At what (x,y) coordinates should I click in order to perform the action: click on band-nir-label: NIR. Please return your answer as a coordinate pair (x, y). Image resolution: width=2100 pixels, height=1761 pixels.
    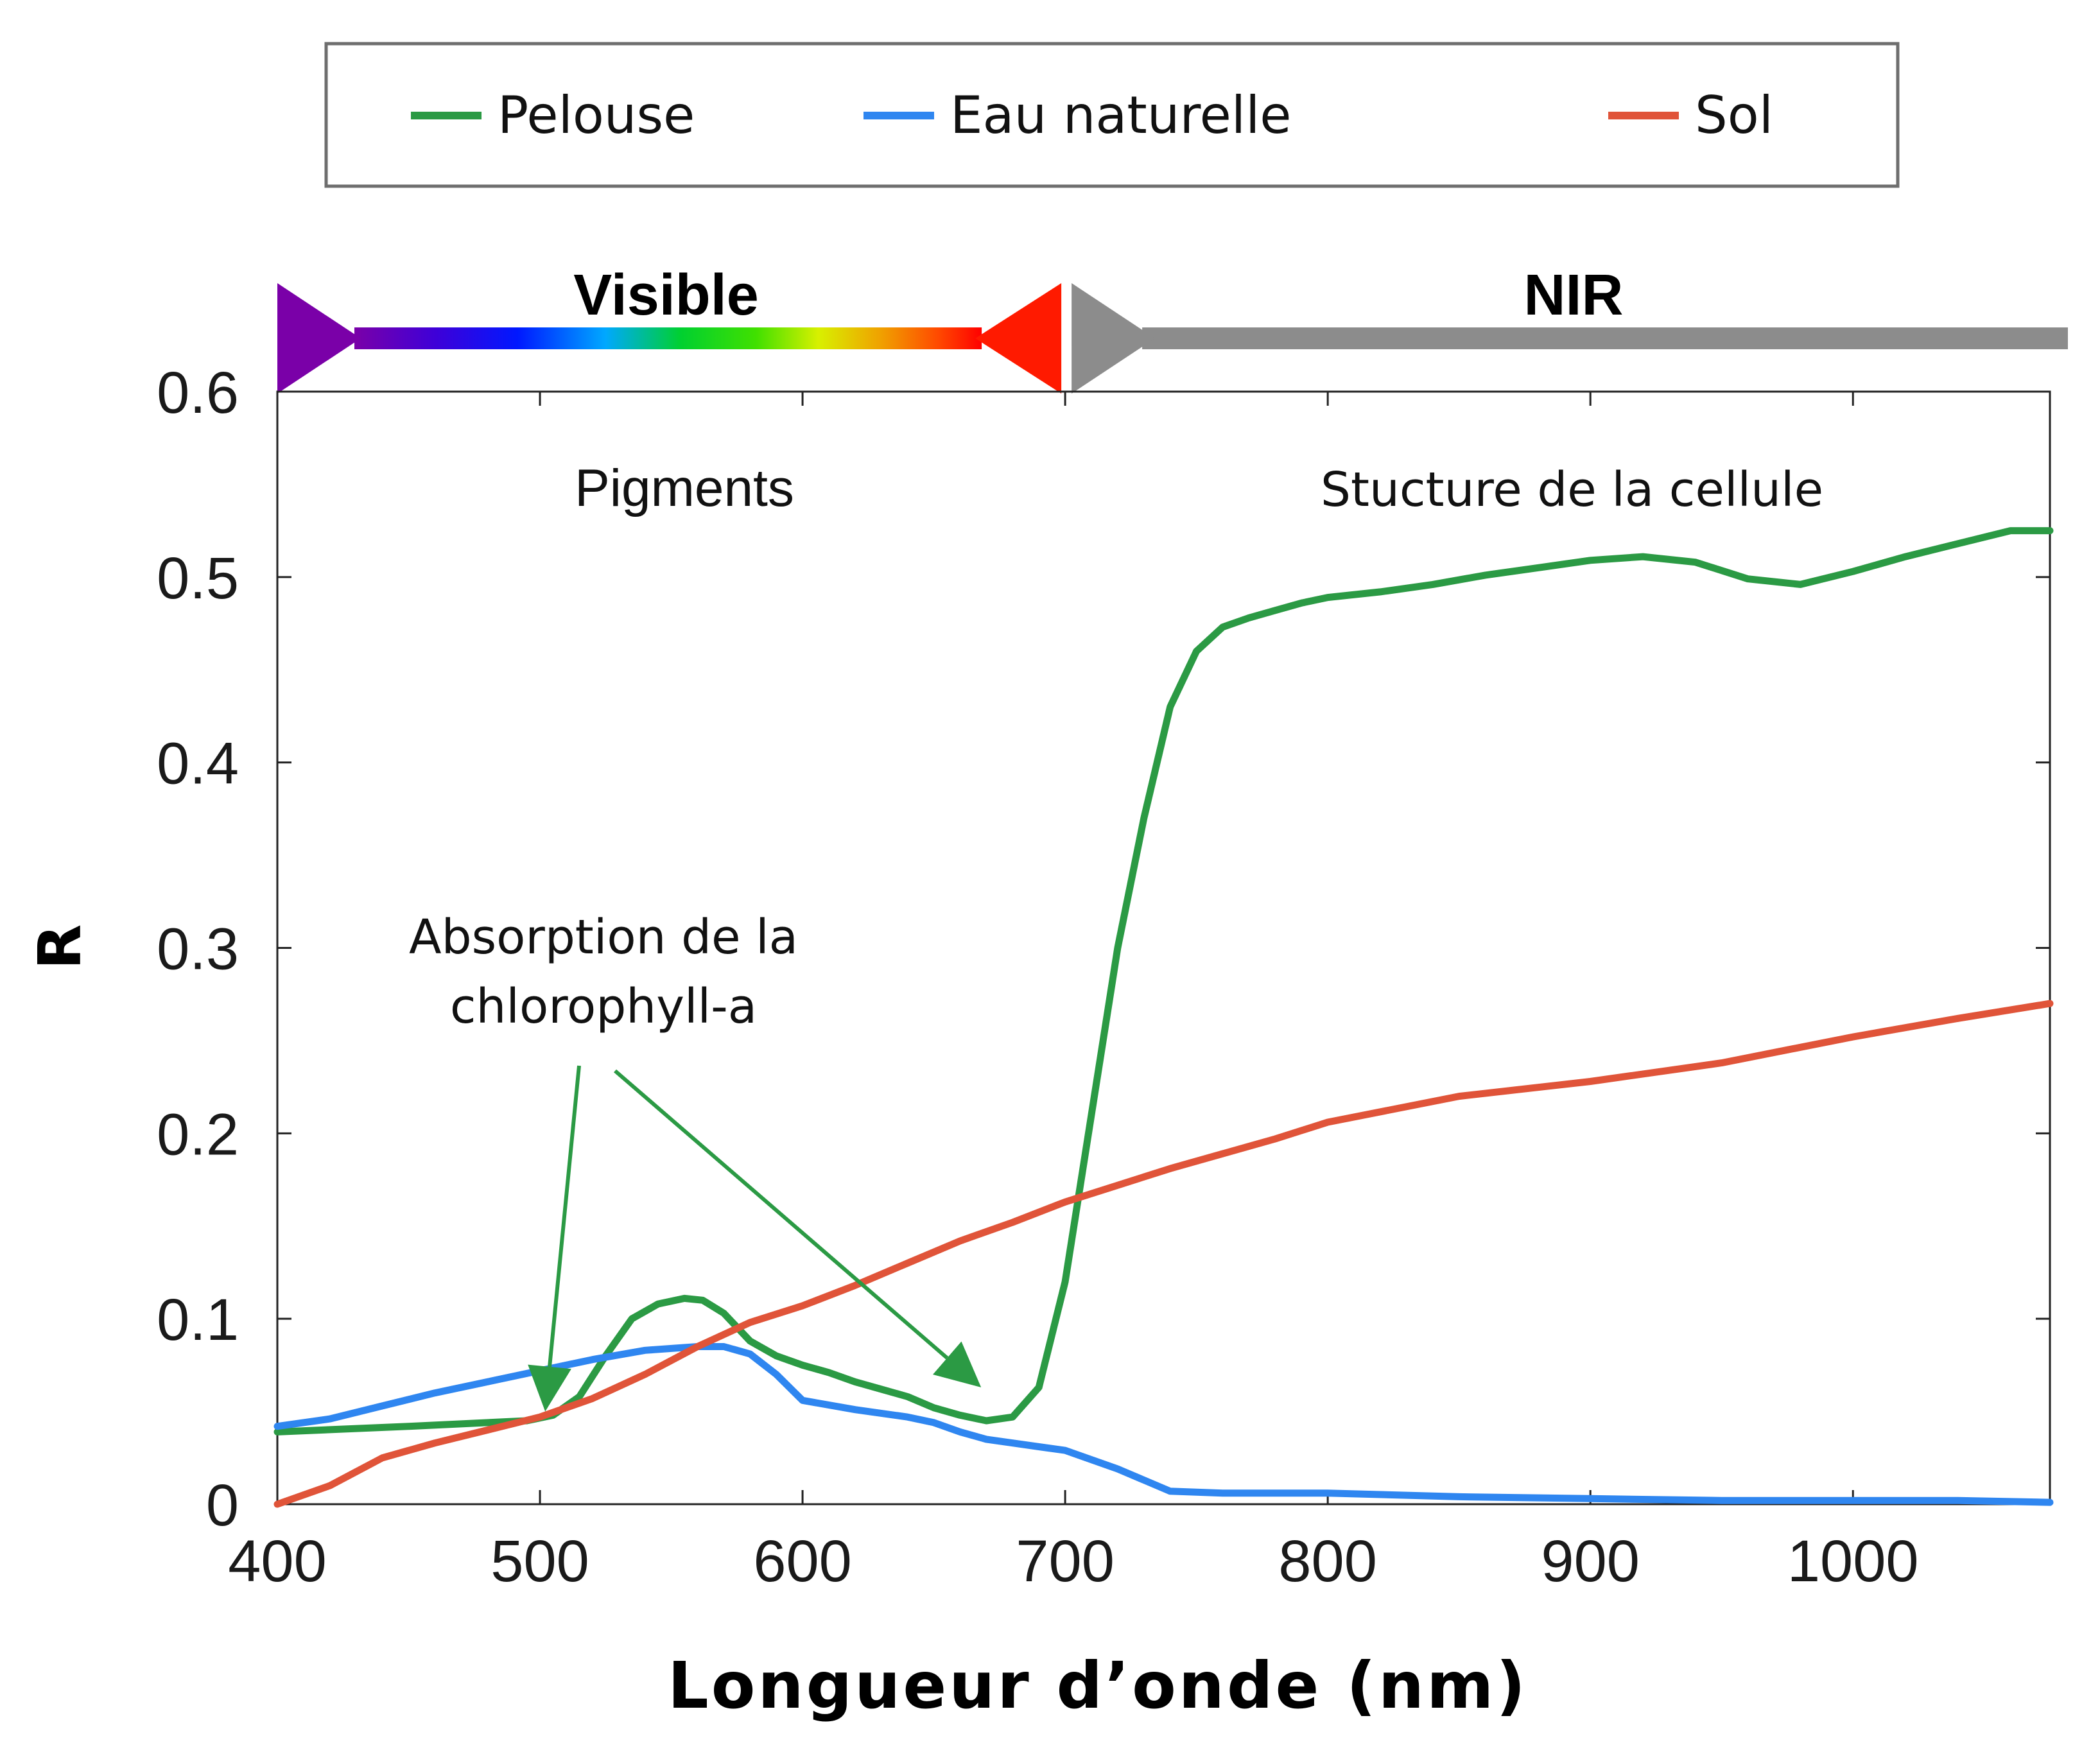
    Looking at the image, I should click on (1574, 295).